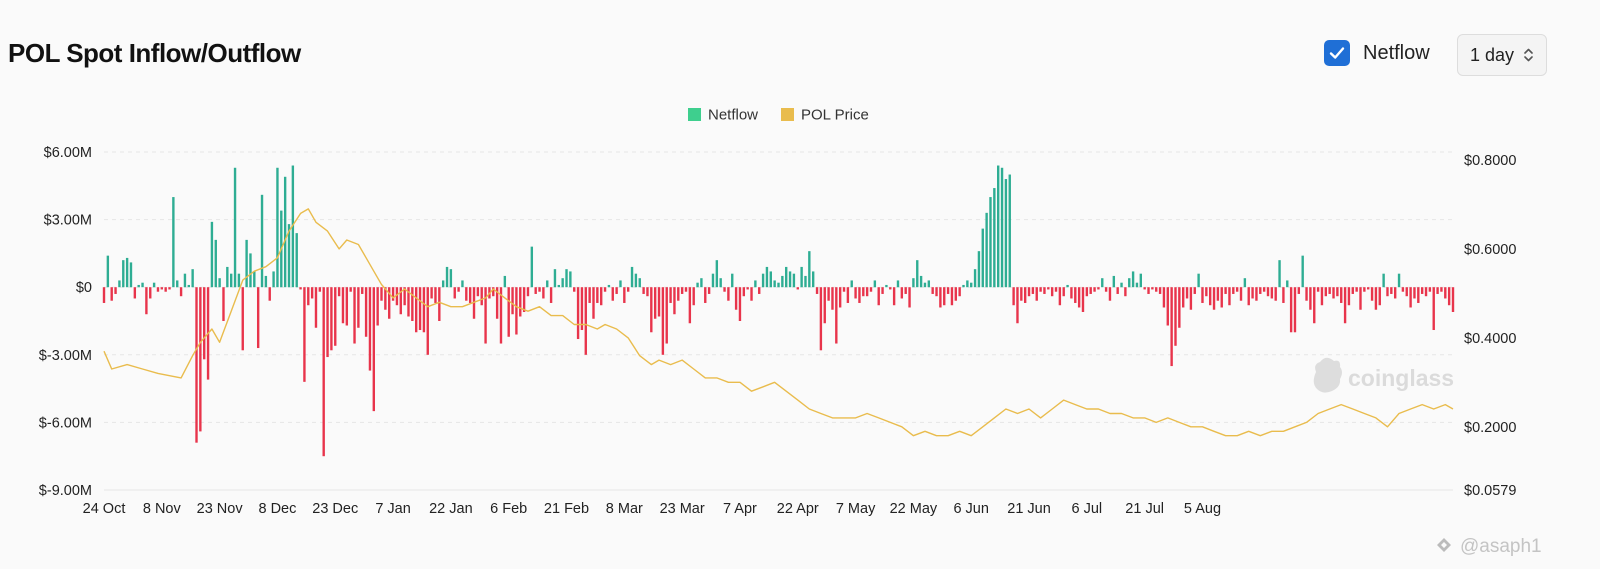 The width and height of the screenshot is (1600, 569). Describe the element at coordinates (566, 509) in the screenshot. I see `x-tick-label: 21 Feb` at that location.